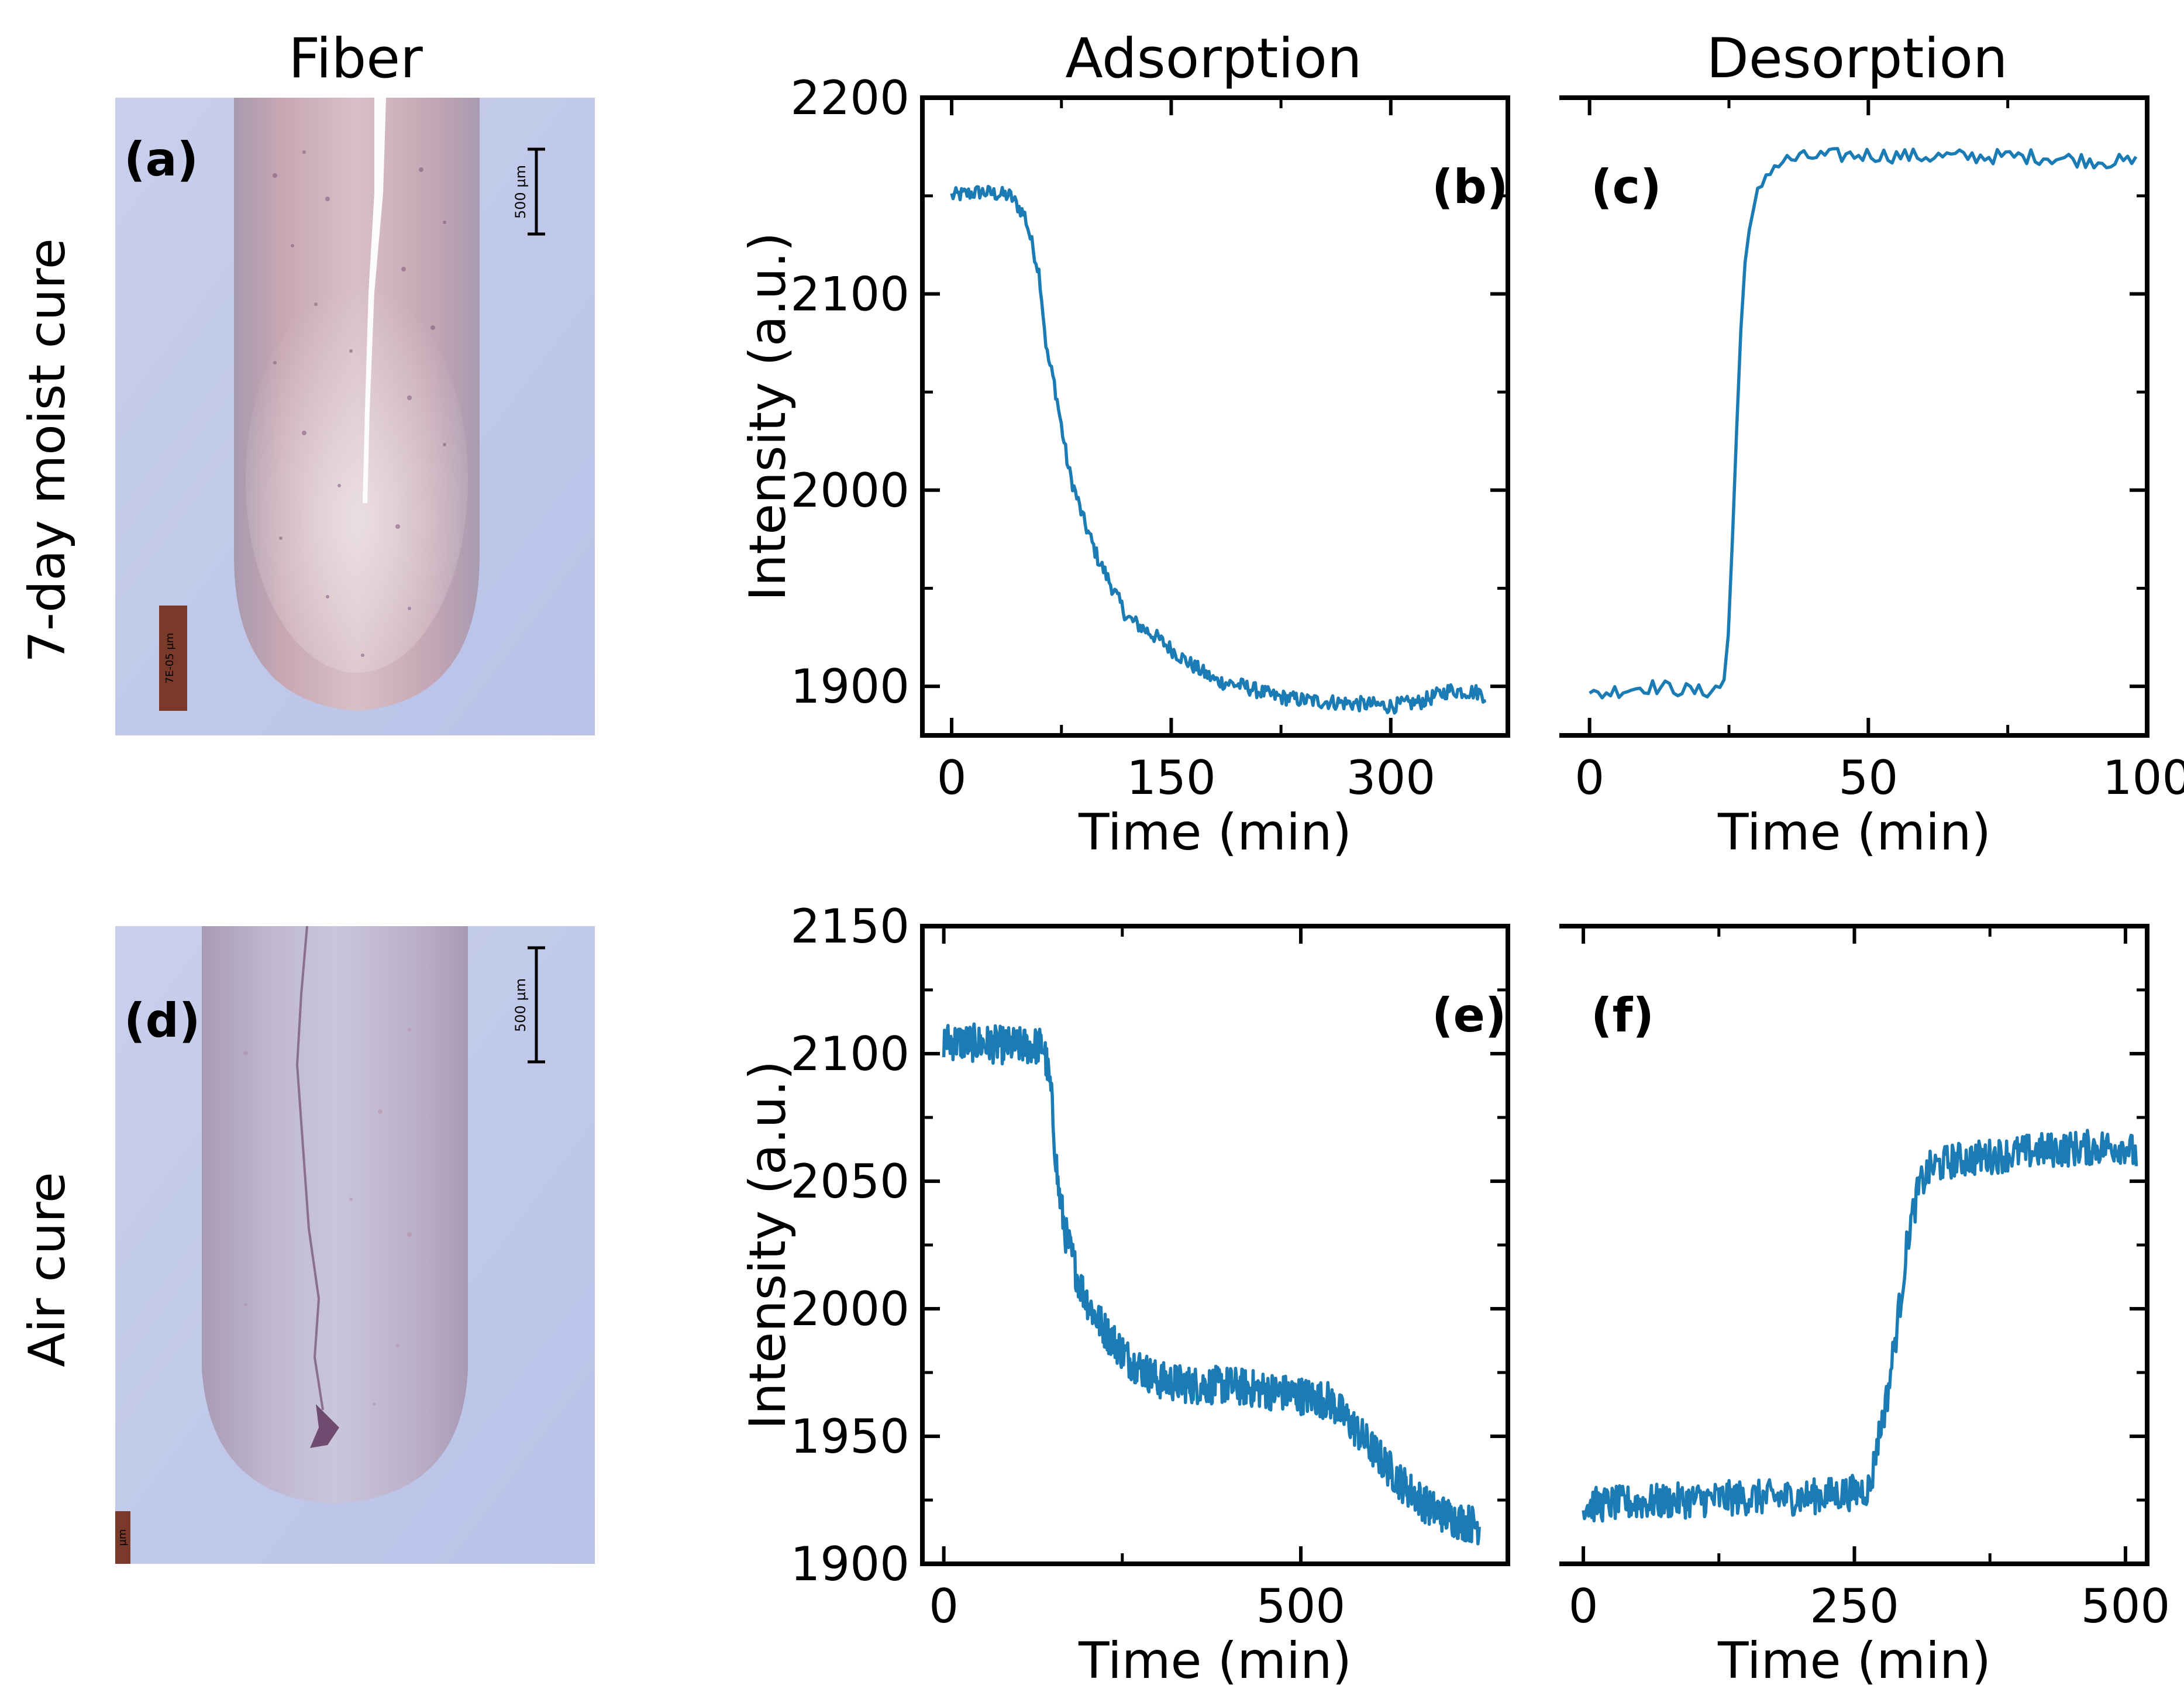  I want to click on y-tick-label: 1950, so click(850, 1436).